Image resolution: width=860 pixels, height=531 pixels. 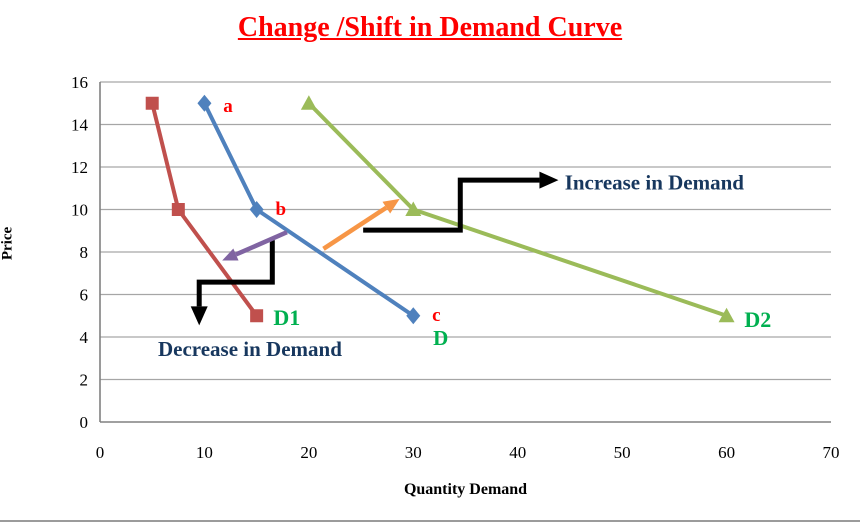 What do you see at coordinates (622, 452) in the screenshot?
I see `x-tick-label-50: 50` at bounding box center [622, 452].